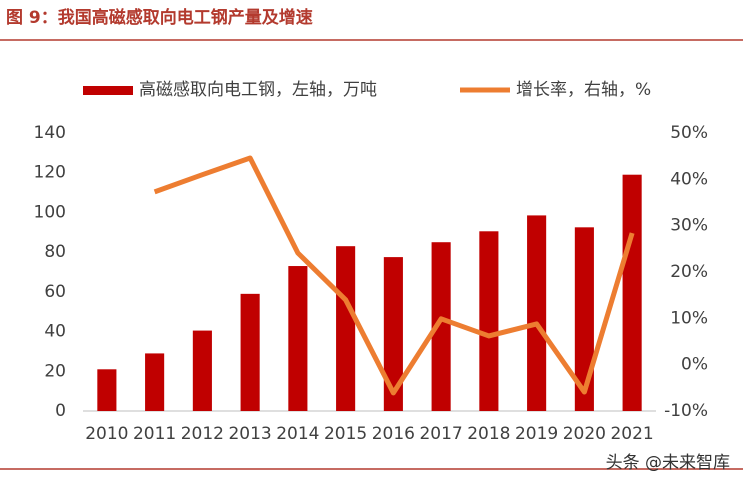 This screenshot has width=743, height=489. Describe the element at coordinates (345, 434) in the screenshot. I see `x-tick-label: 2015` at that location.